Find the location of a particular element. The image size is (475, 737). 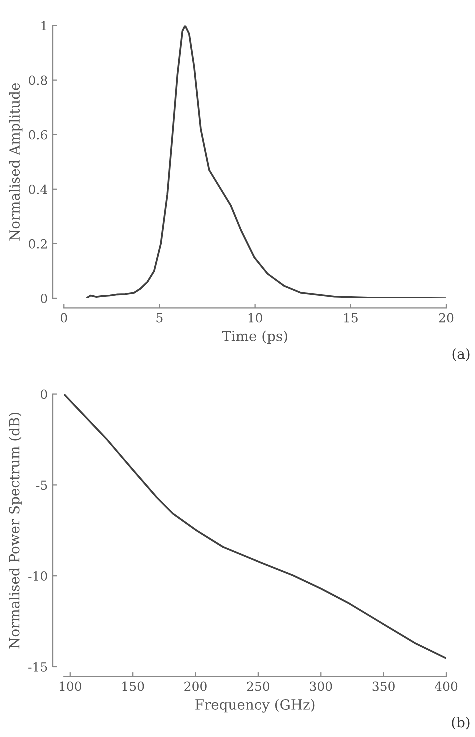

y-tick-label: -15 is located at coordinates (38, 667).